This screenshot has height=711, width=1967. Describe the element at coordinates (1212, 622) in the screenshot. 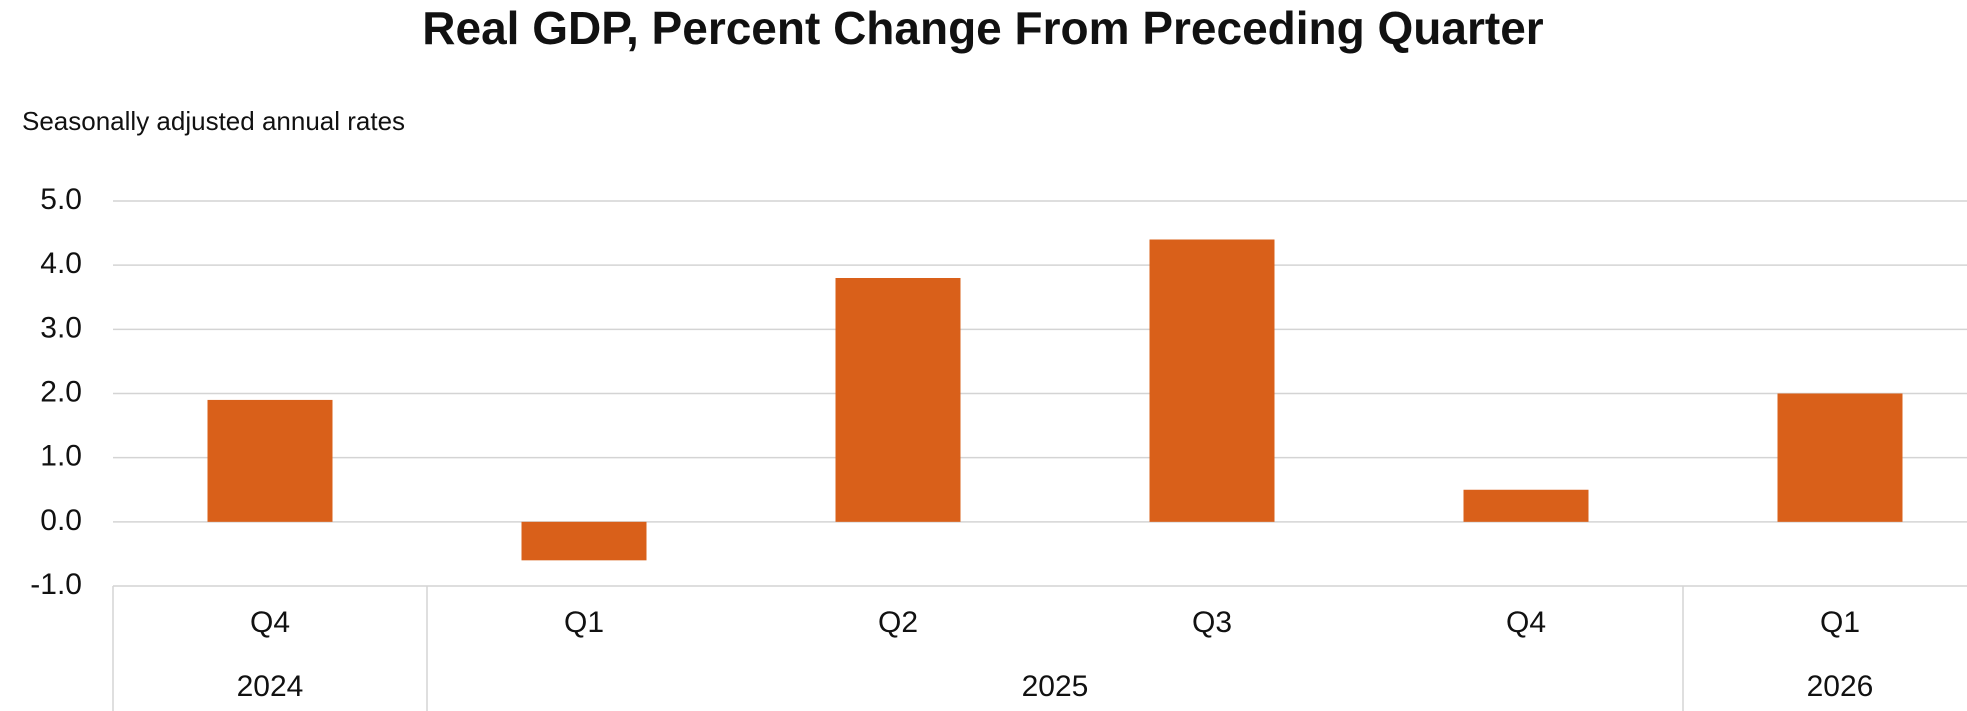

I see `x-tick-label: Q3` at that location.